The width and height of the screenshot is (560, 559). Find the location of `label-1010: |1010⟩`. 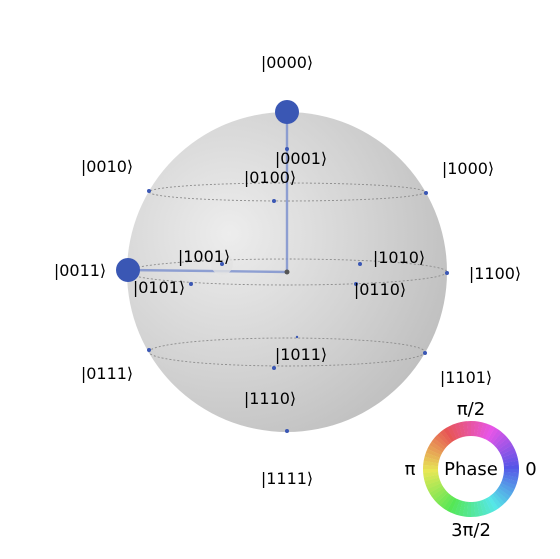

label-1010: |1010⟩ is located at coordinates (399, 257).